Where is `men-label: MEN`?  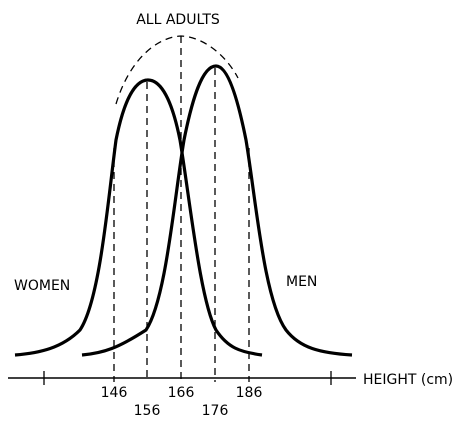 men-label: MEN is located at coordinates (301, 282).